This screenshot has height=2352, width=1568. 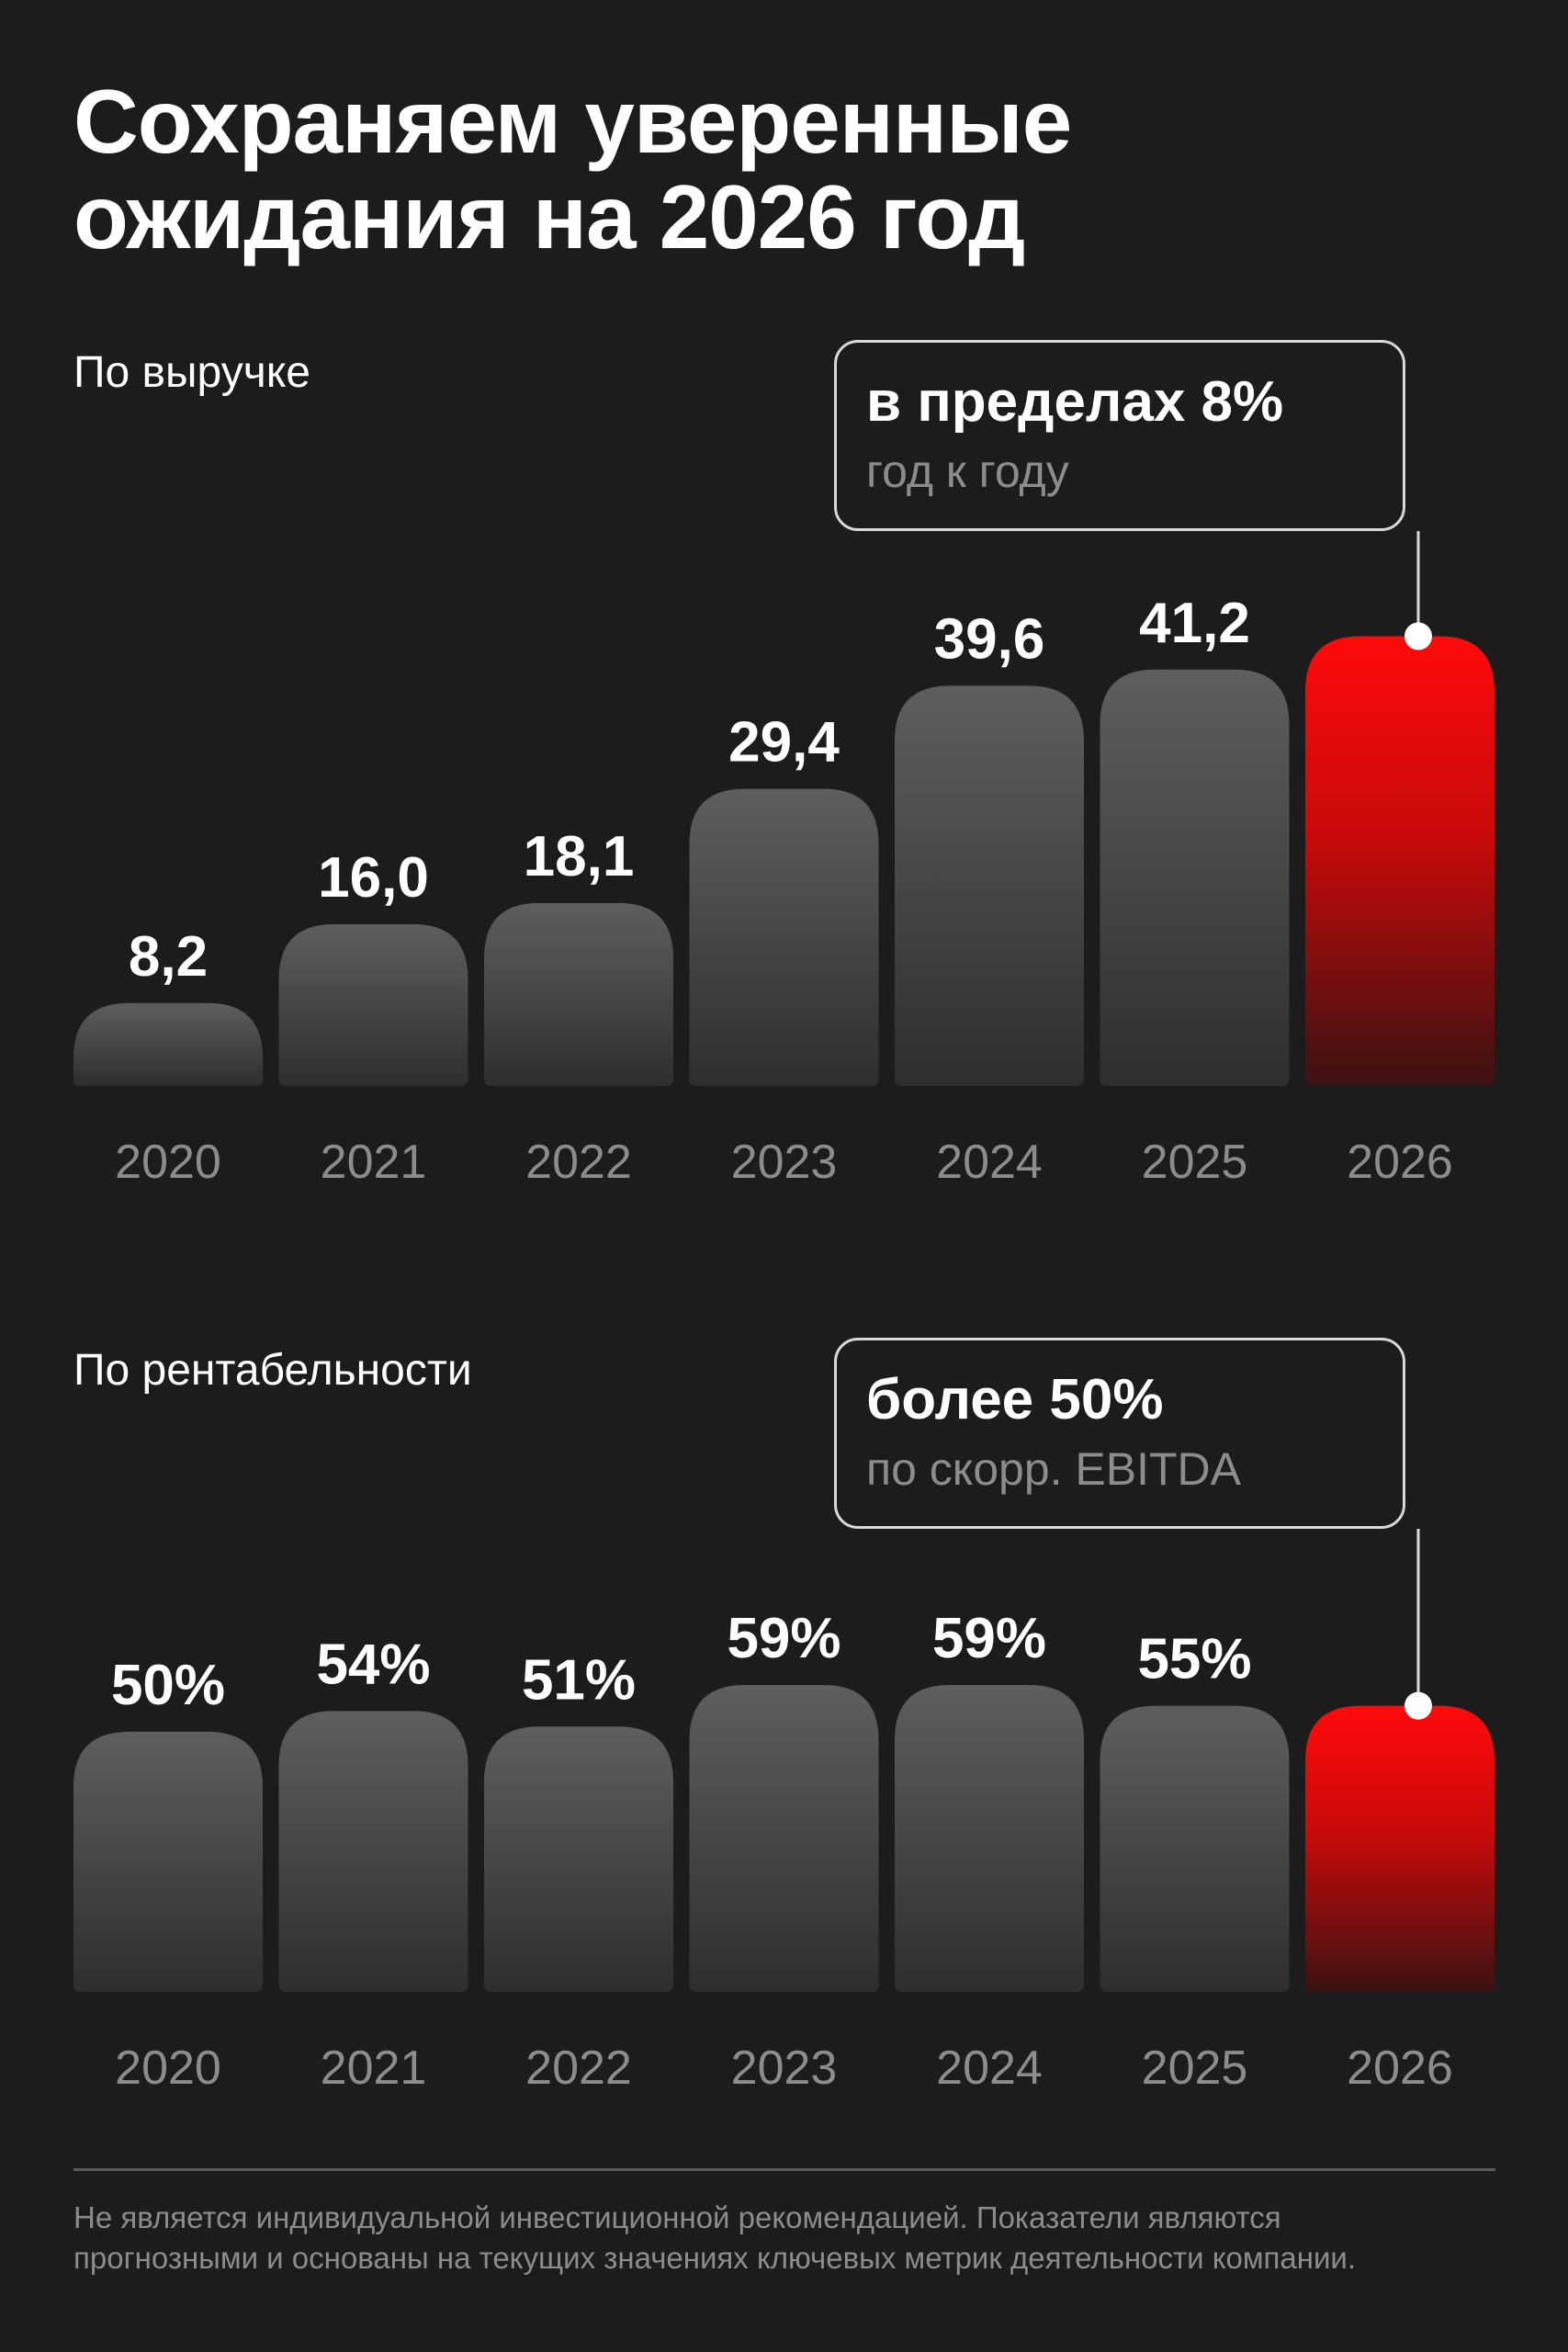 What do you see at coordinates (785, 2068) in the screenshot?
I see `margin-category-label-2023: 2023` at bounding box center [785, 2068].